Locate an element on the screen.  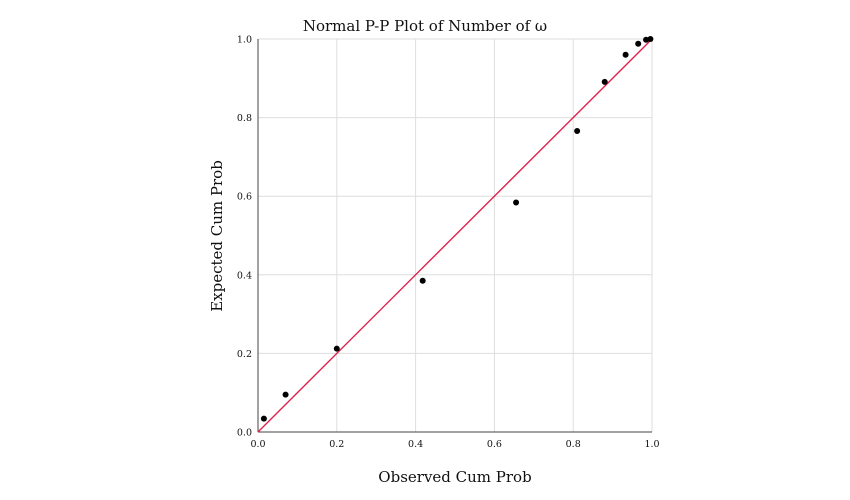
x-tick-label: 0.4 is located at coordinates (415, 444).